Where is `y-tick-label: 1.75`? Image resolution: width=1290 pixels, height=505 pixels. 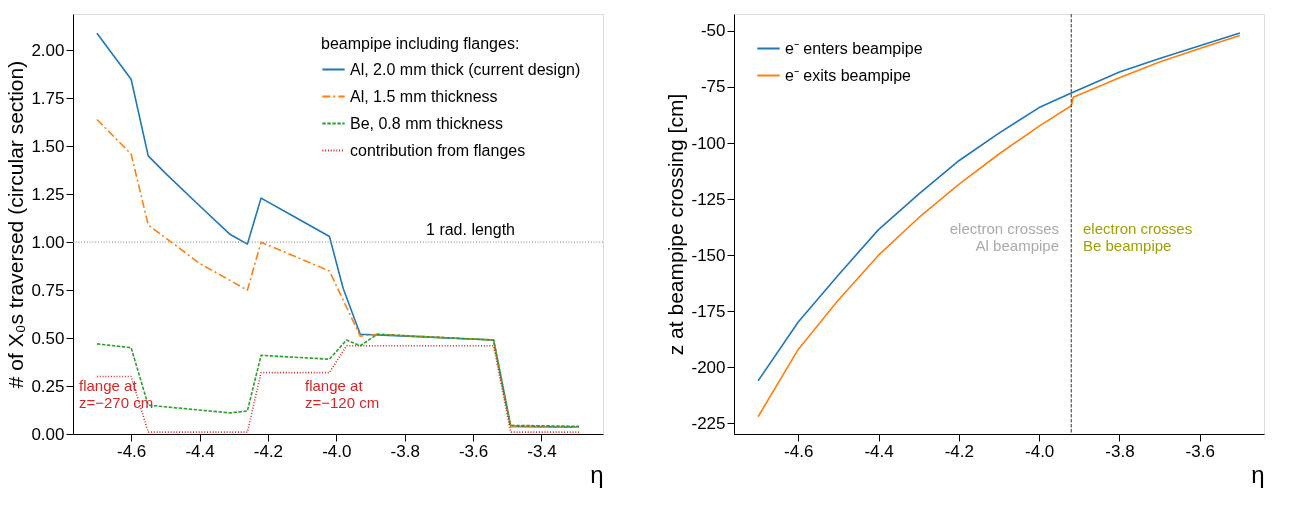
y-tick-label: 1.75 is located at coordinates (48, 98).